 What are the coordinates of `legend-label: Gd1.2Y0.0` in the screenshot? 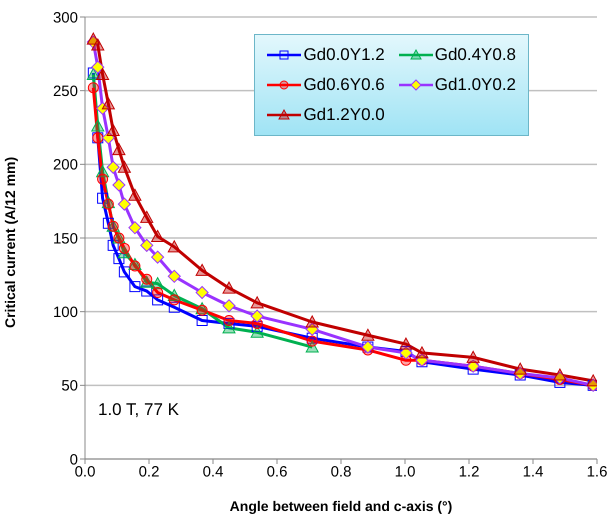 It's located at (344, 115).